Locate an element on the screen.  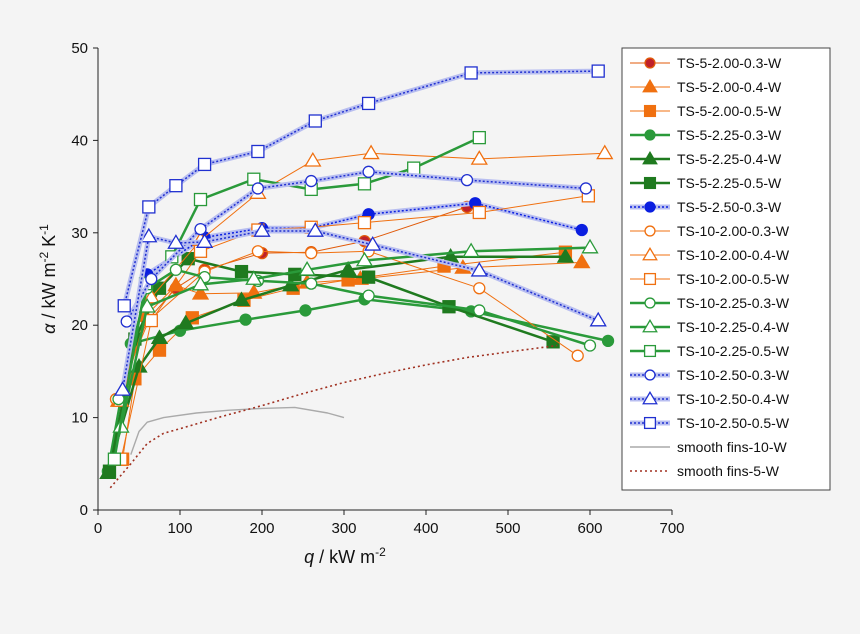
y-tick-label: 50 is located at coordinates (79, 48).